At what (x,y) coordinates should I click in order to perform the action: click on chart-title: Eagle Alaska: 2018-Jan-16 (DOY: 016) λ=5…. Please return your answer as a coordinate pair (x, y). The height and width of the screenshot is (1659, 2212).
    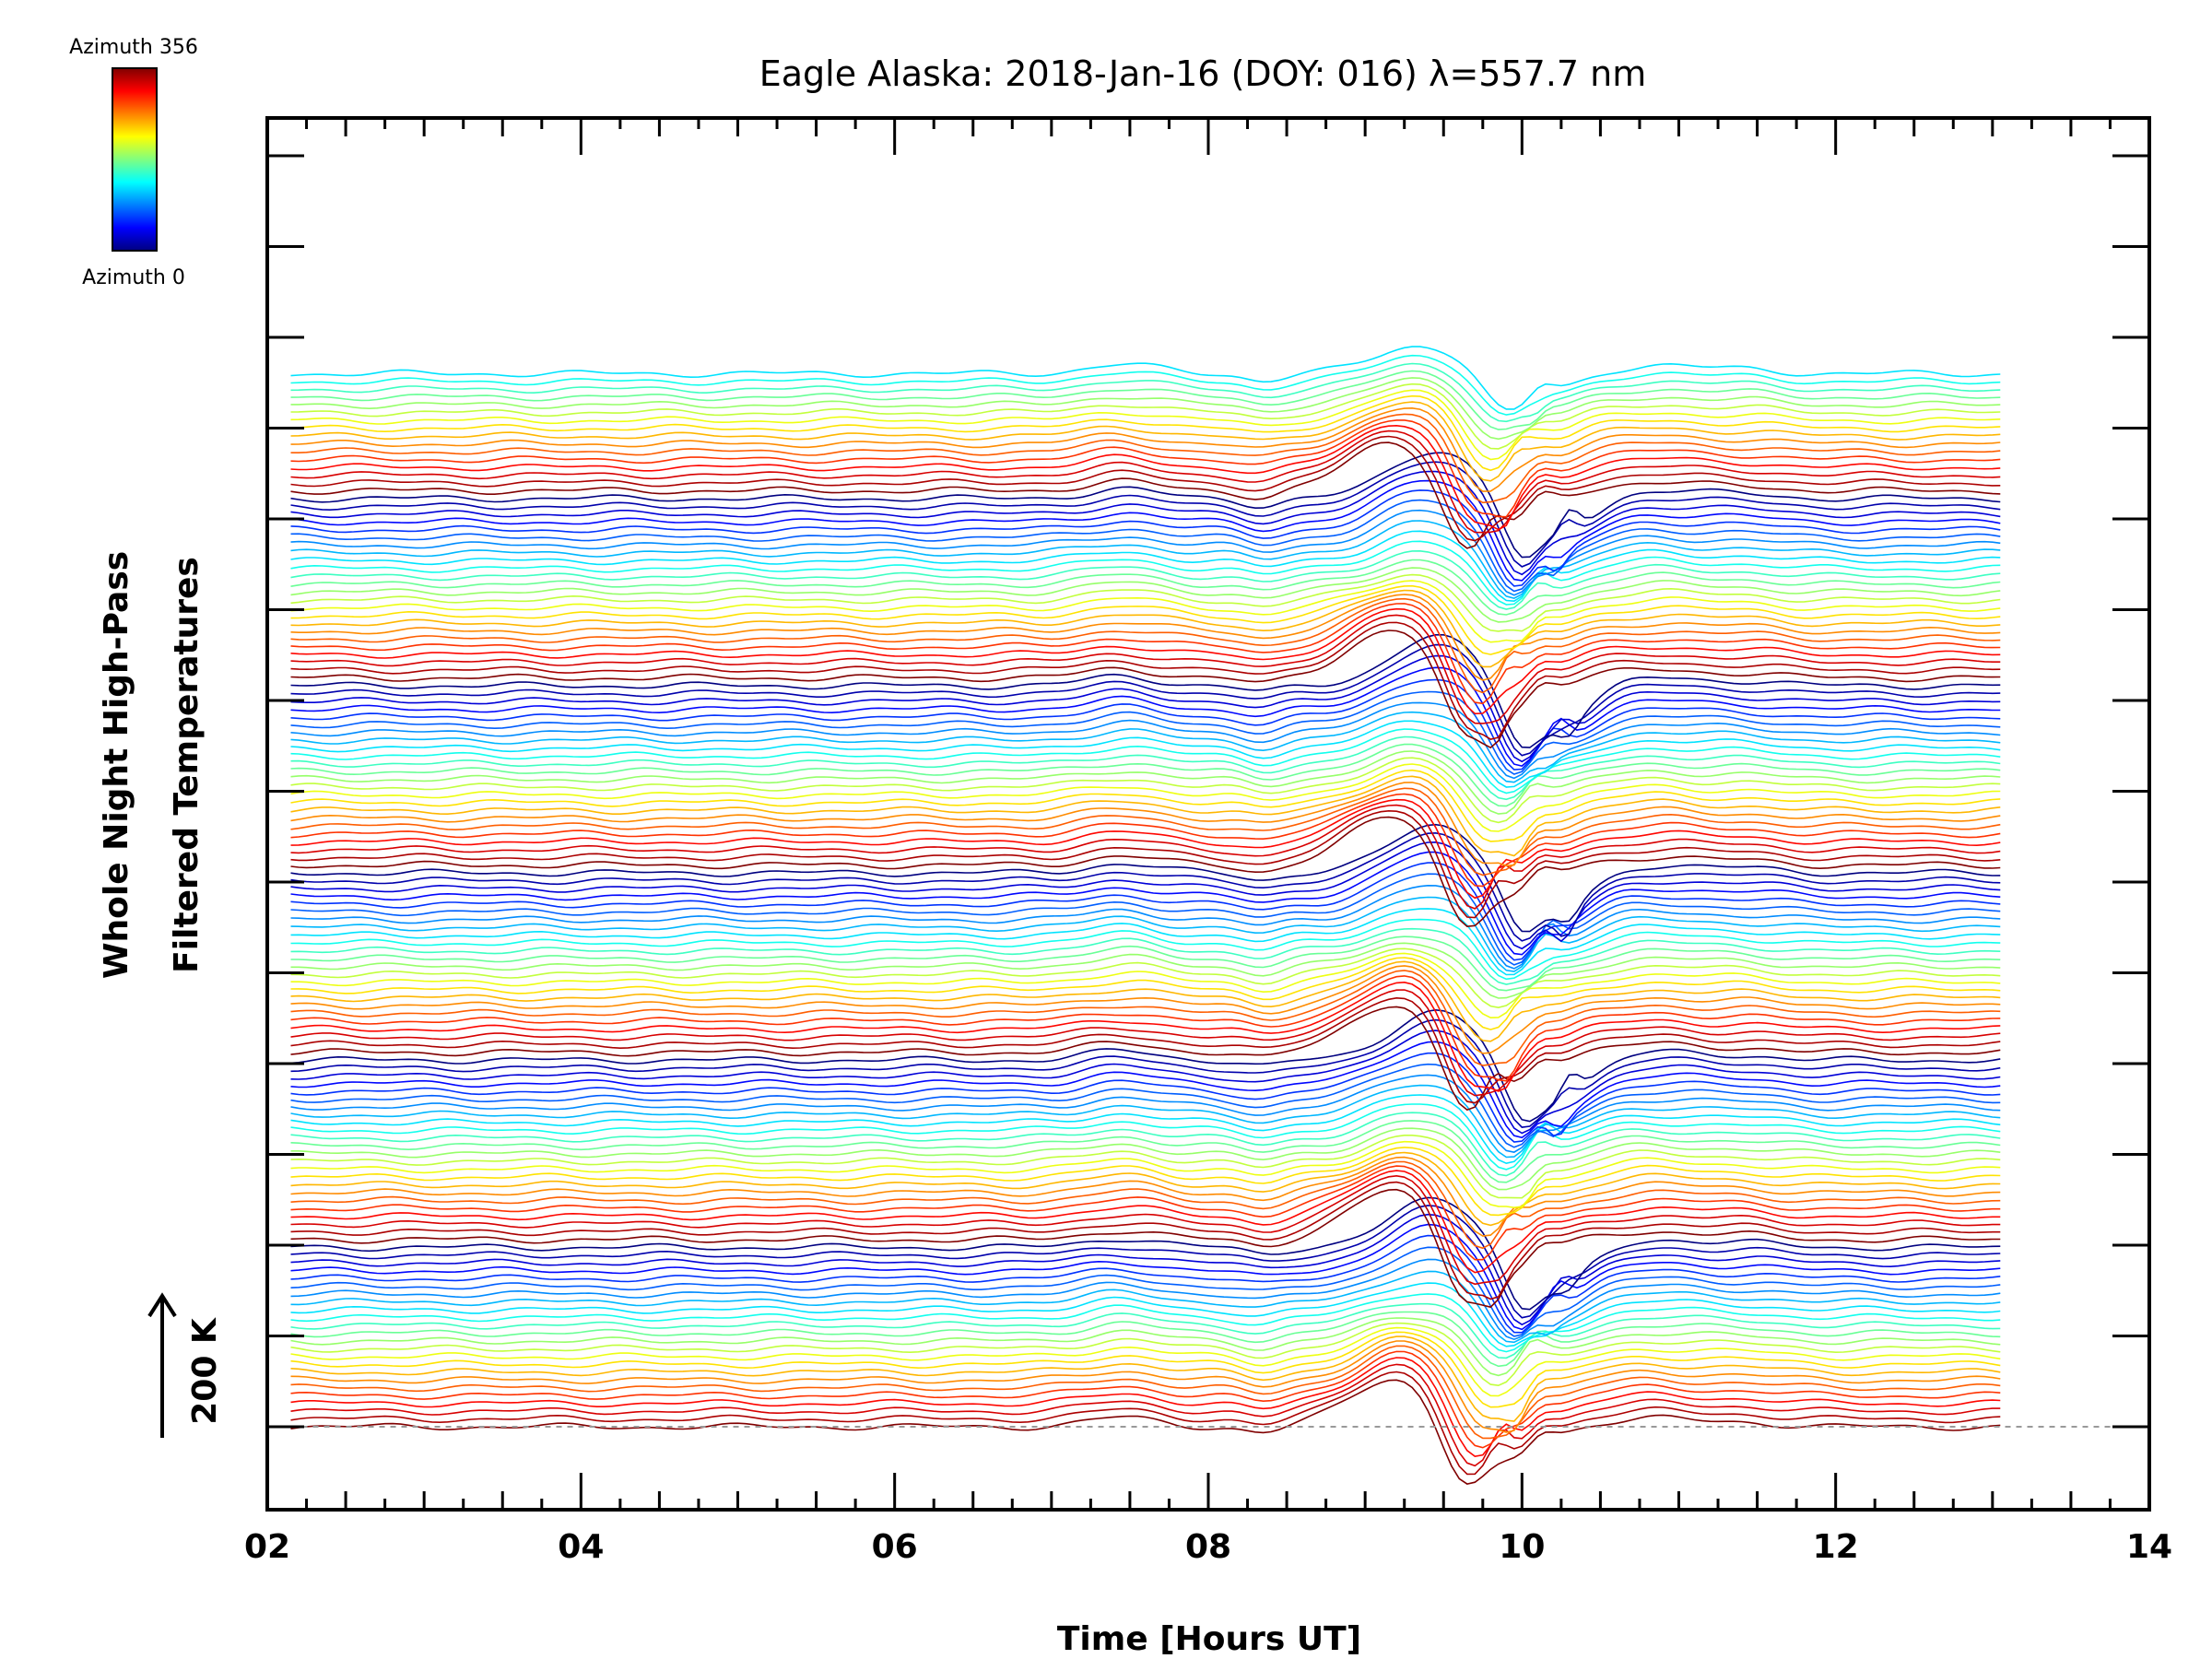
    Looking at the image, I should click on (1203, 73).